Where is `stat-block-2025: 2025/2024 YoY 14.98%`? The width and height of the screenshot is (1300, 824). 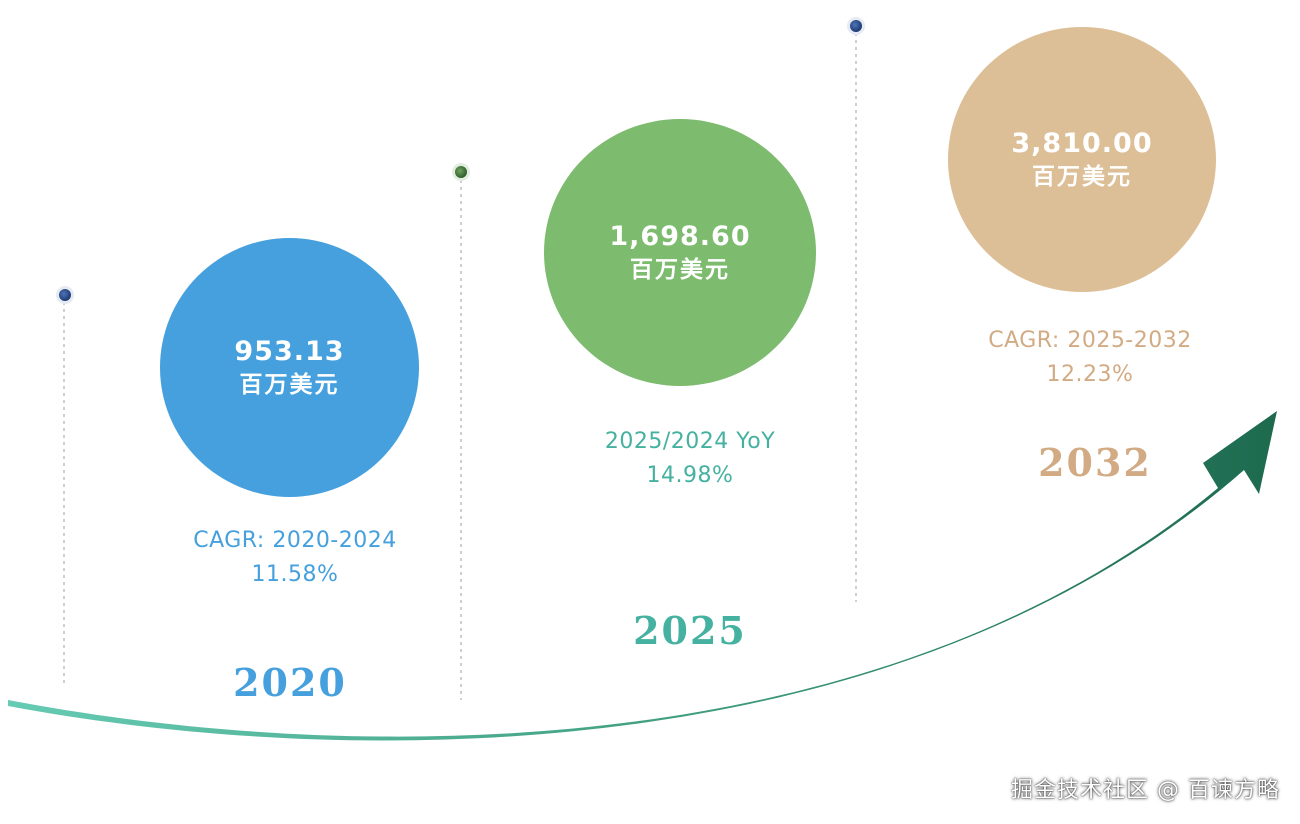 stat-block-2025: 2025/2024 YoY 14.98% is located at coordinates (690, 459).